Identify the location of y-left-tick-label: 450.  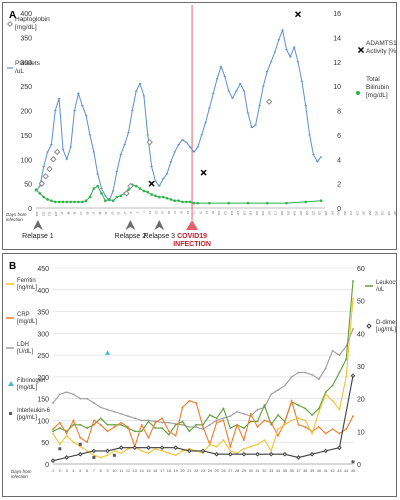
(43, 269).